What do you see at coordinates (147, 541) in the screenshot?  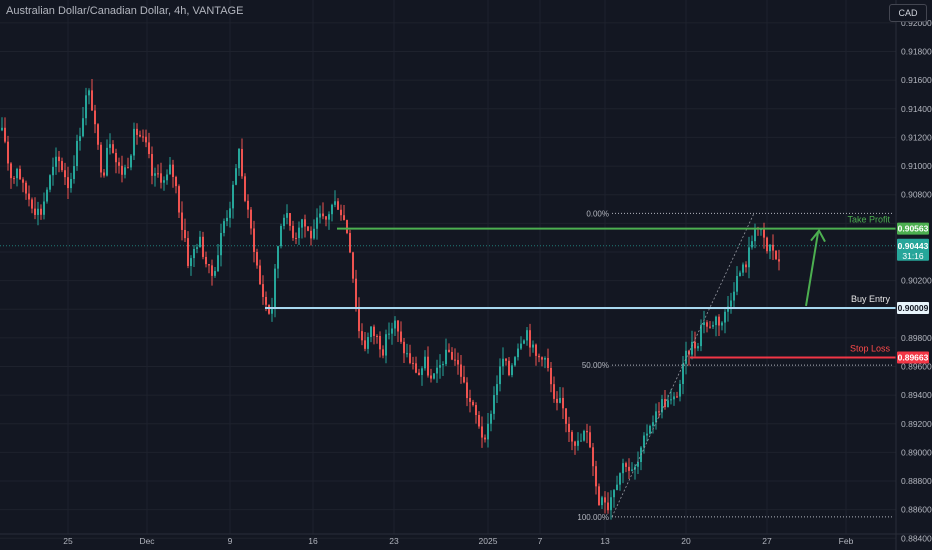 I see `time-axis-label: Dec` at bounding box center [147, 541].